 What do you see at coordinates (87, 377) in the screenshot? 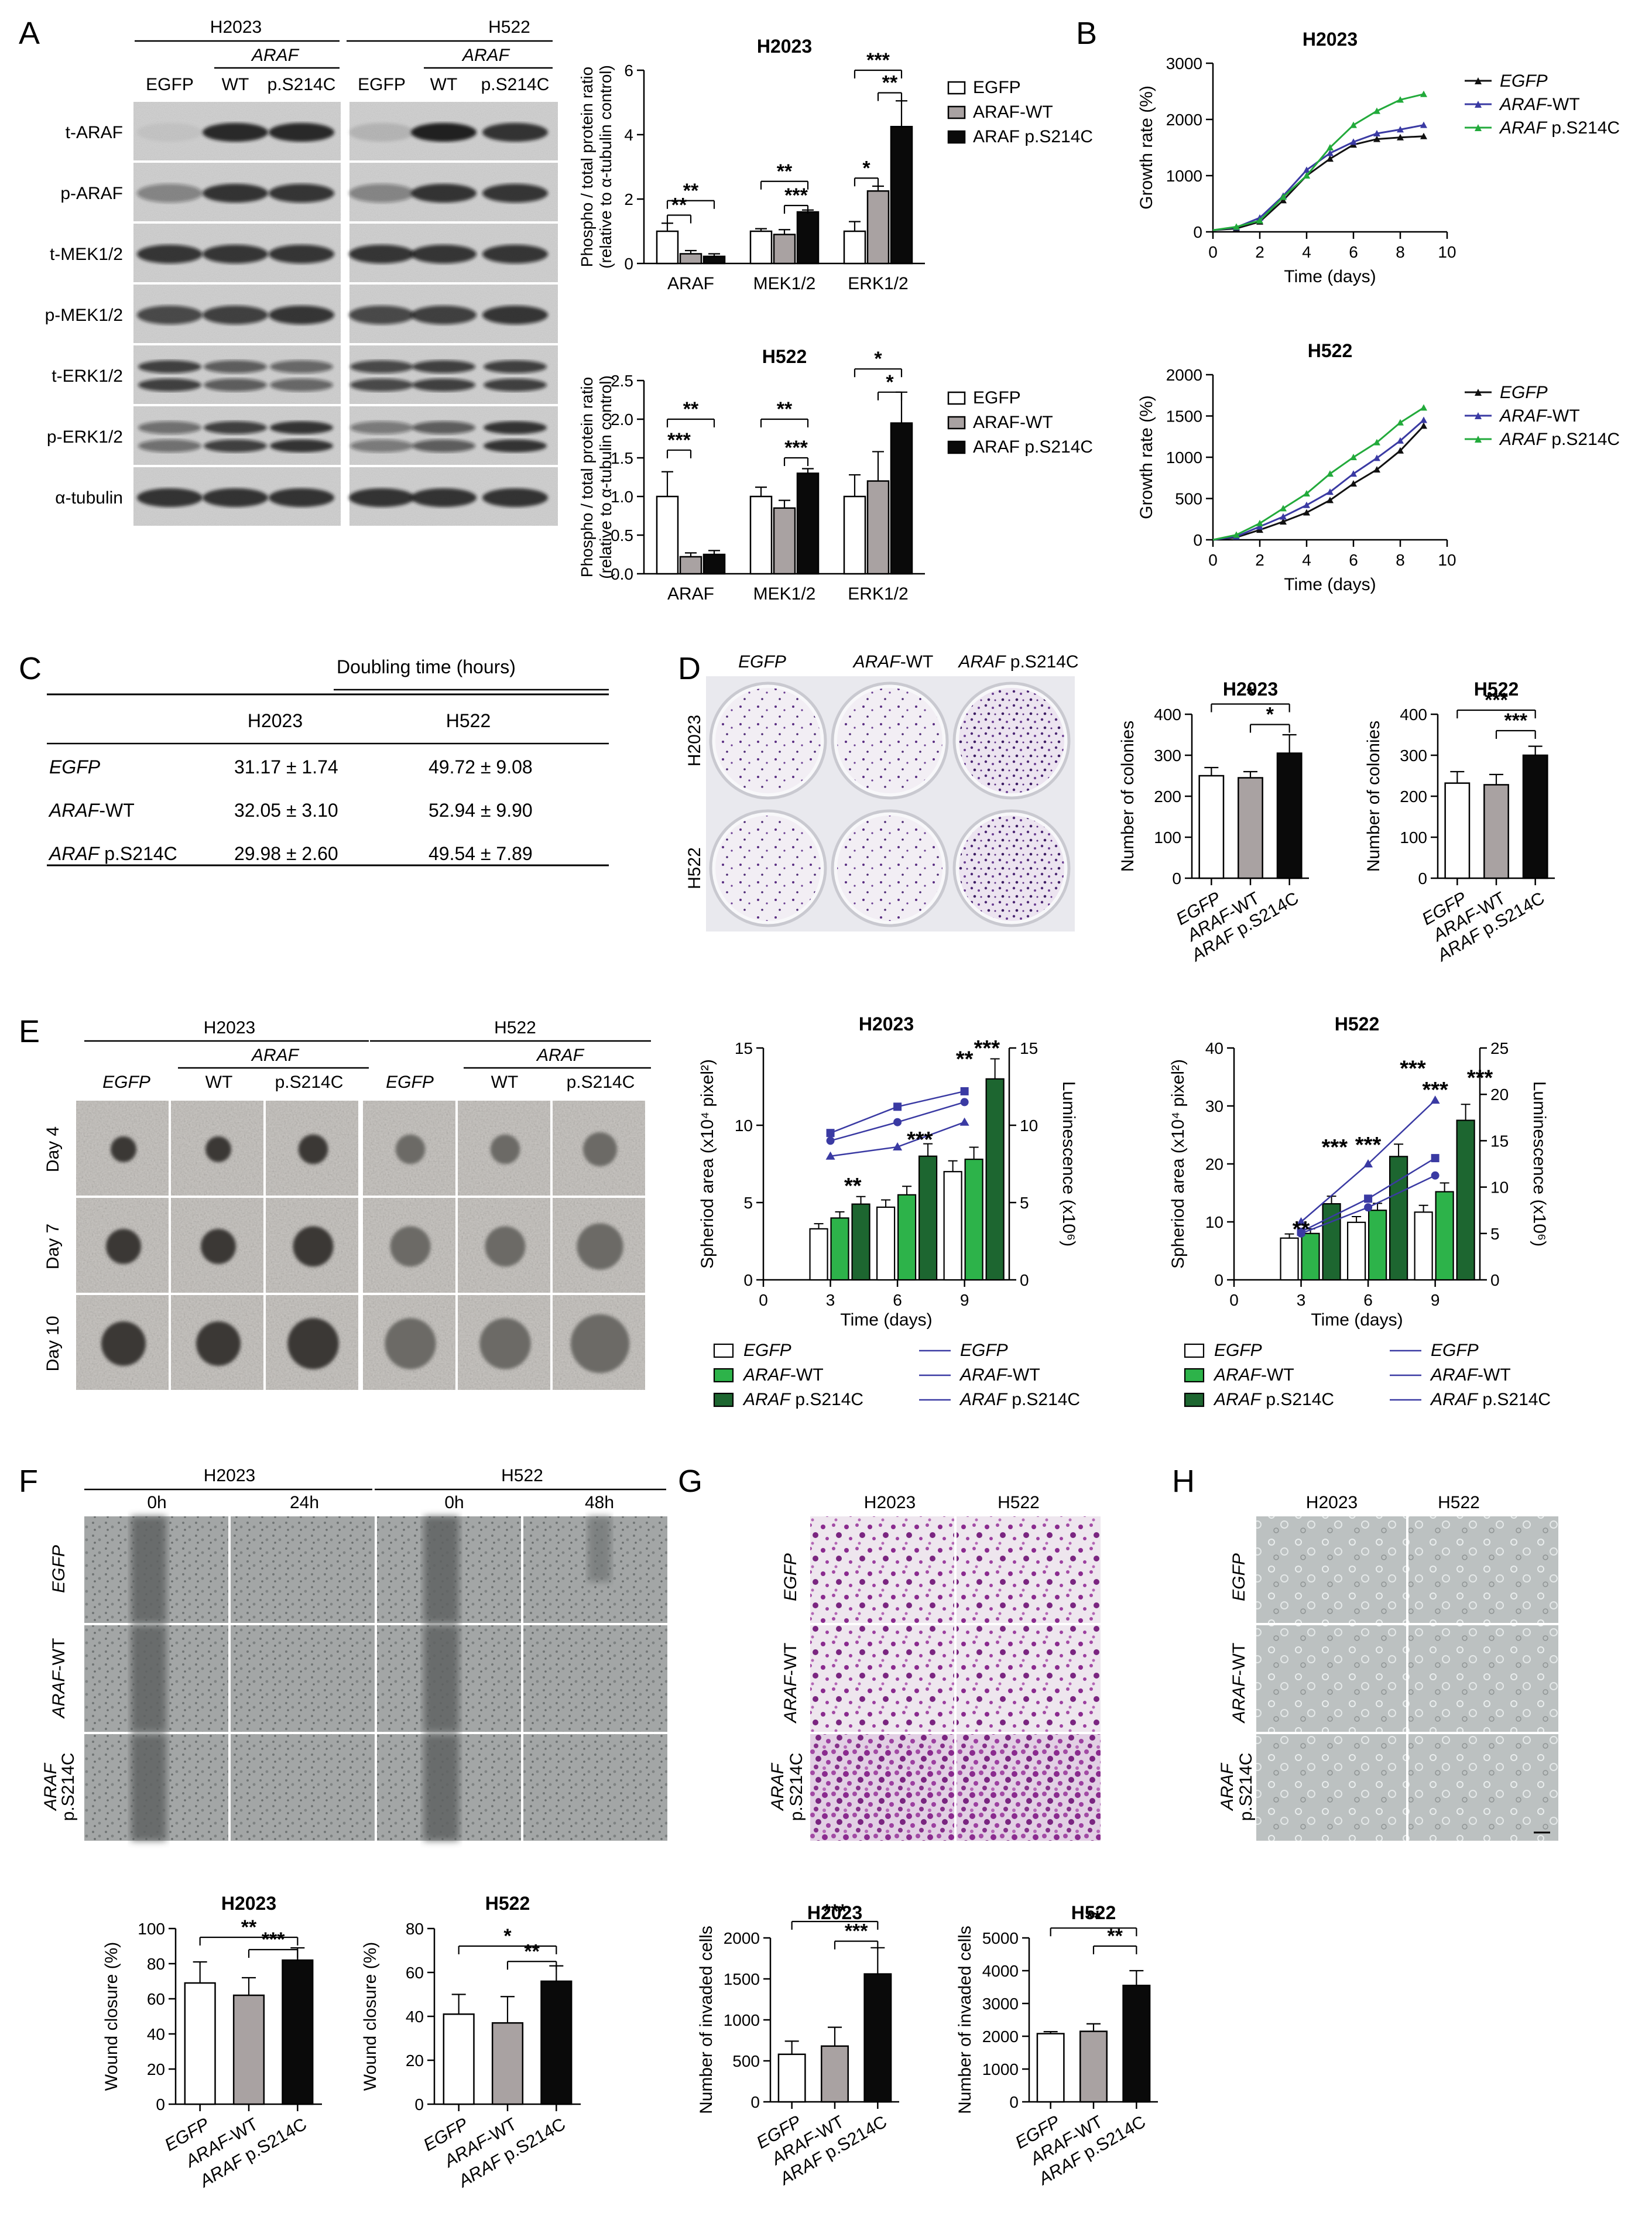
I see `blot-row-label-4: t-ERK1/2` at bounding box center [87, 377].